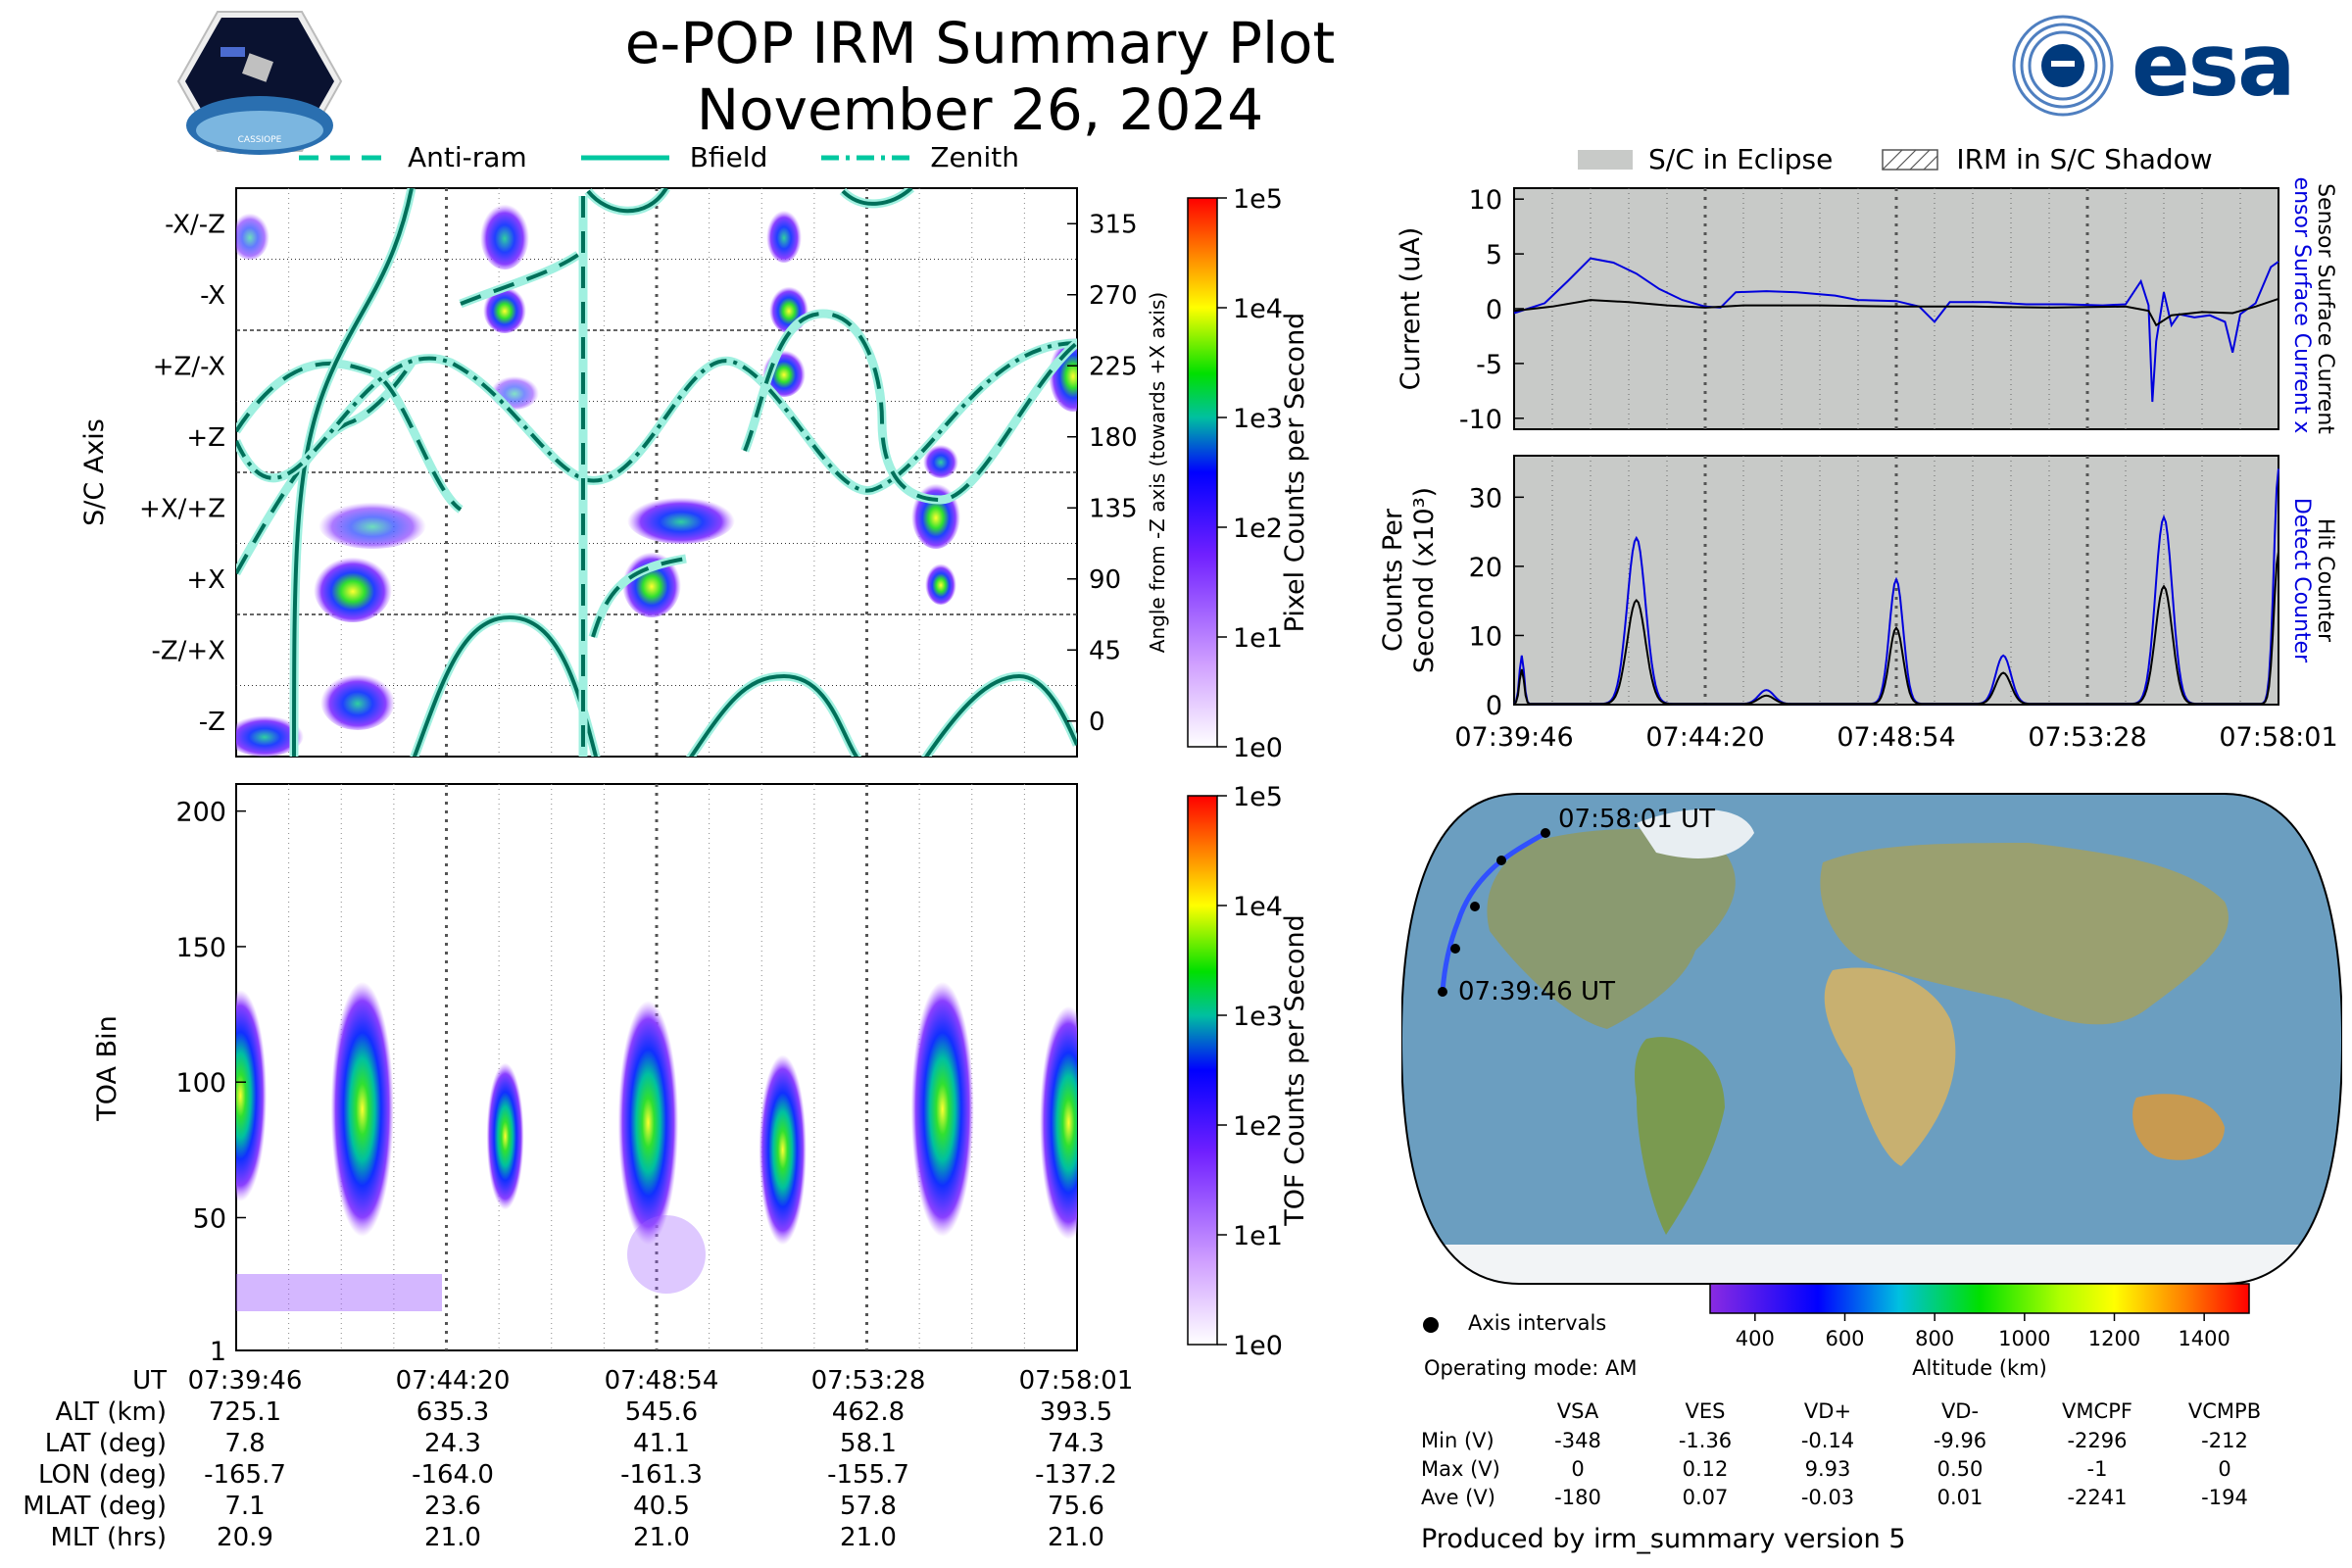  Describe the element at coordinates (1393, 580) in the screenshot. I see `counts-ylabel-line1: Counts Per` at that location.